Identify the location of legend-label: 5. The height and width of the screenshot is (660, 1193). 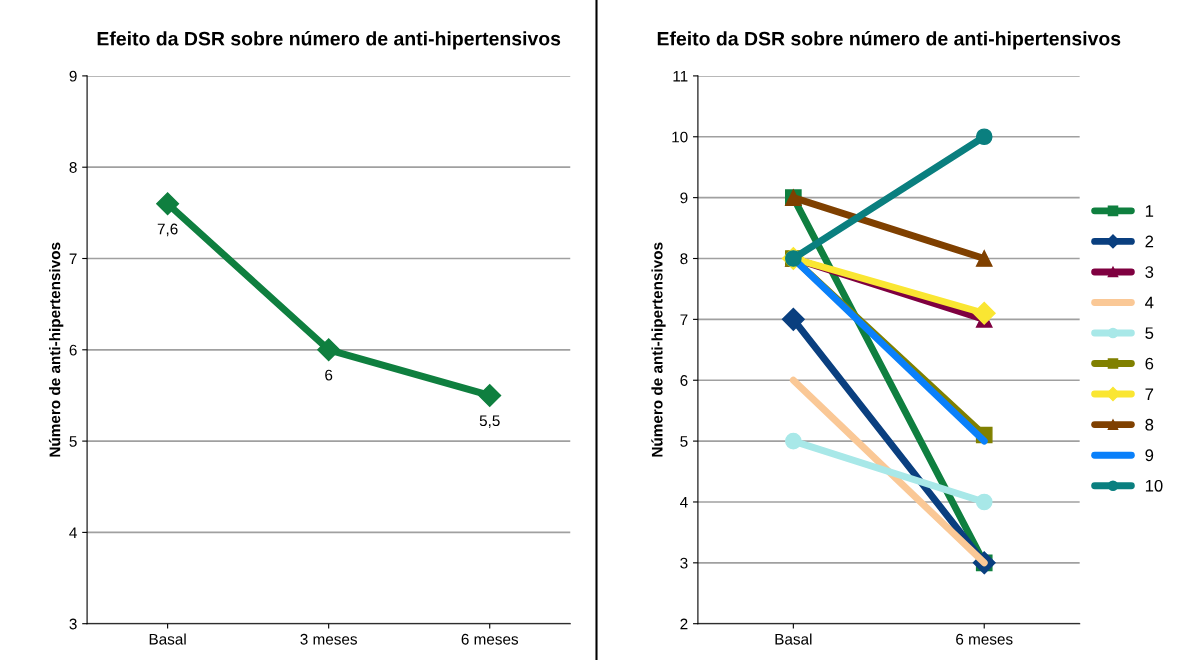
(1149, 333).